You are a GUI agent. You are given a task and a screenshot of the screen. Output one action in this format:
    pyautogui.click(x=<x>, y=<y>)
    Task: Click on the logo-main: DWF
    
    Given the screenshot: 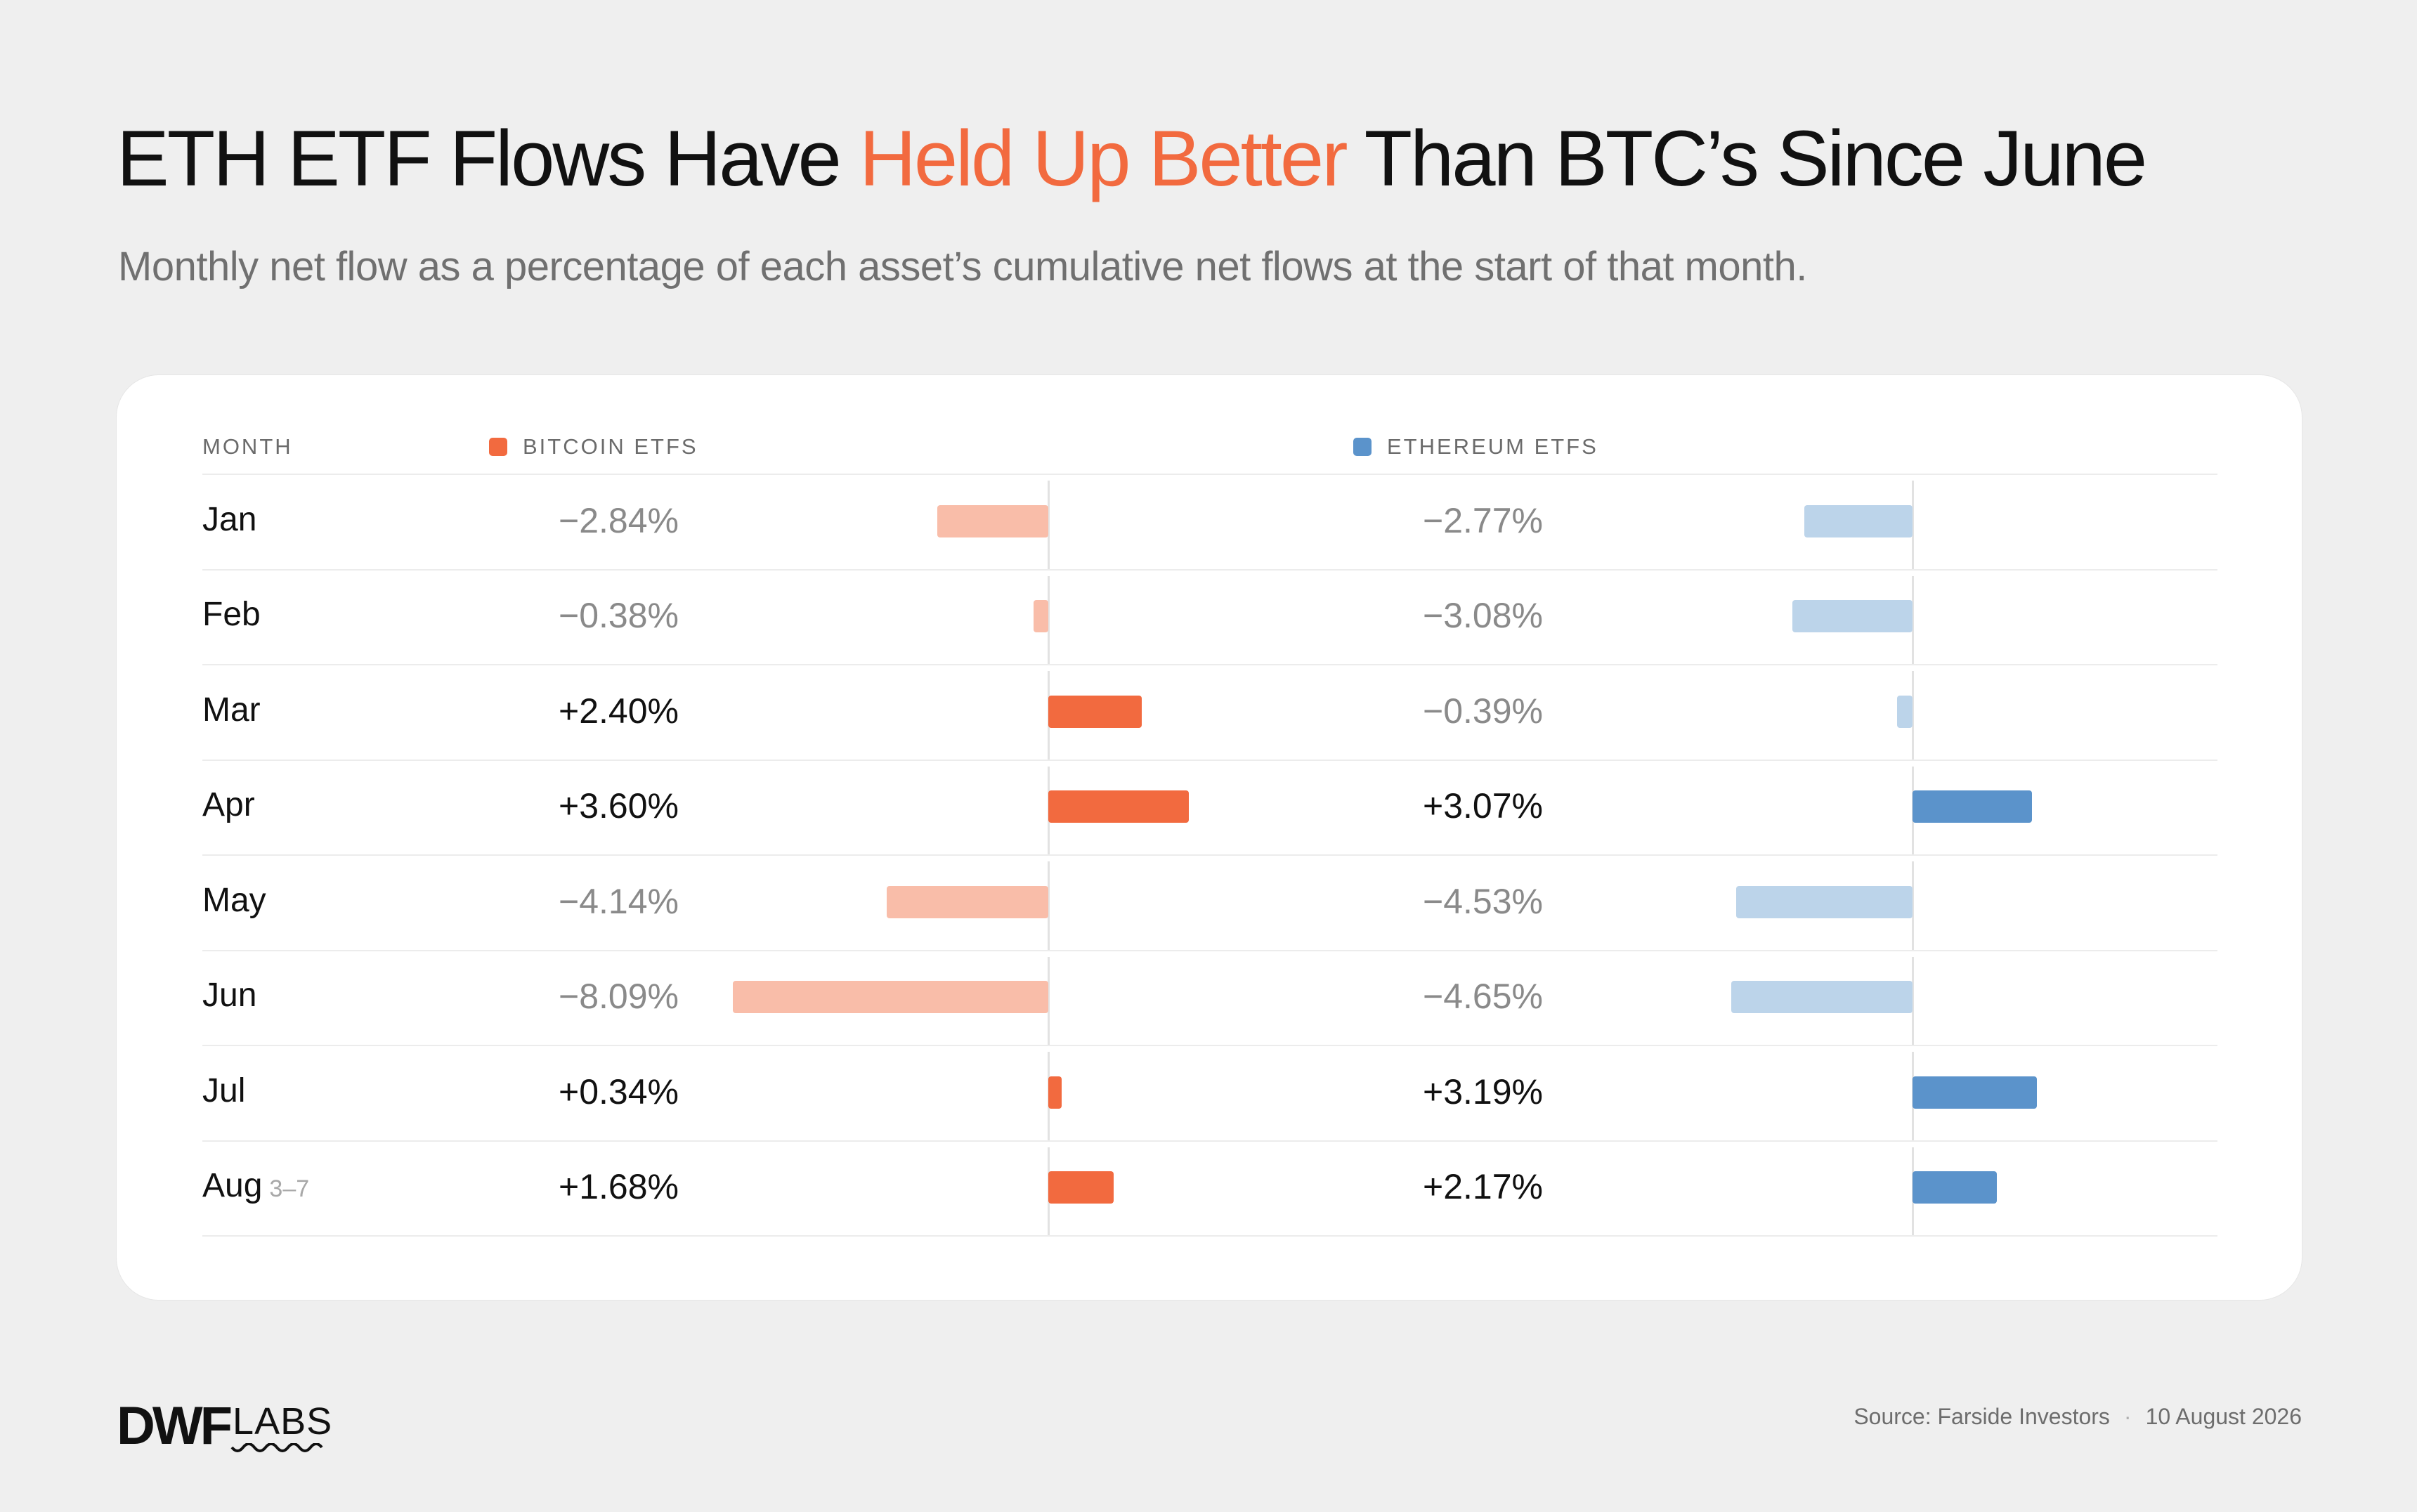 What is the action you would take?
    pyautogui.click(x=175, y=1426)
    